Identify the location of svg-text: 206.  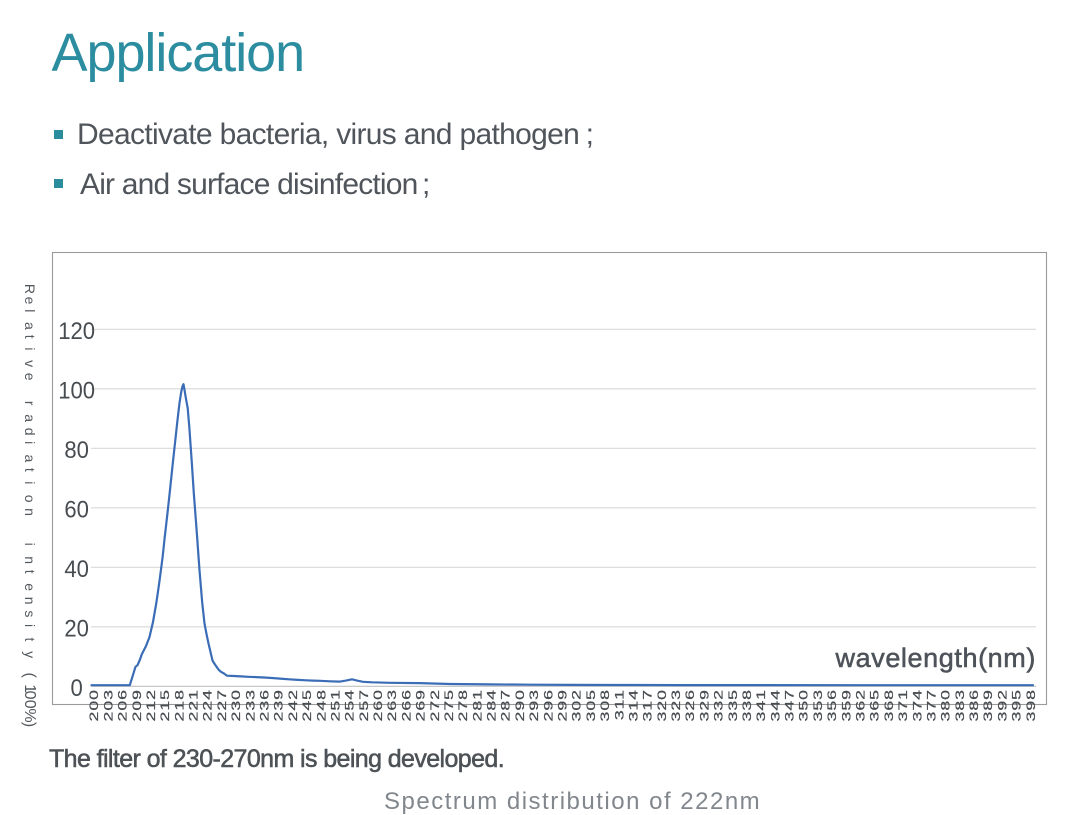
(122, 705).